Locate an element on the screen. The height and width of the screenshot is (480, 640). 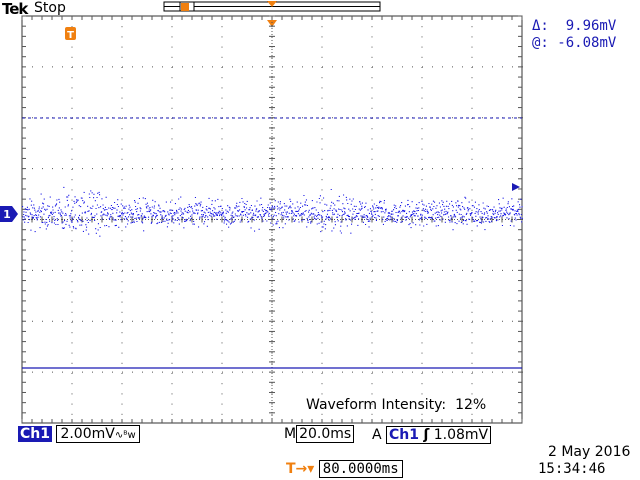
trigger-time-marker is located at coordinates (272, 4).